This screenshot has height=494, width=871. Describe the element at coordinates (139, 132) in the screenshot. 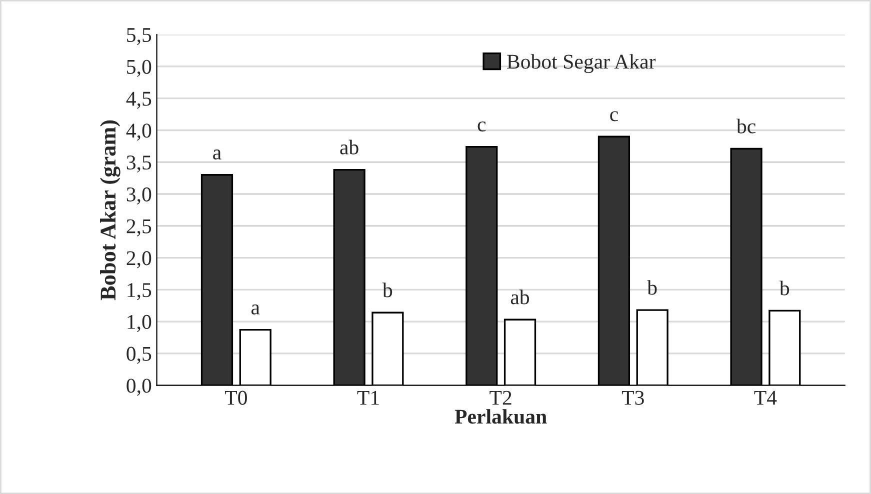

I see `y-tick-label: 4,0` at that location.